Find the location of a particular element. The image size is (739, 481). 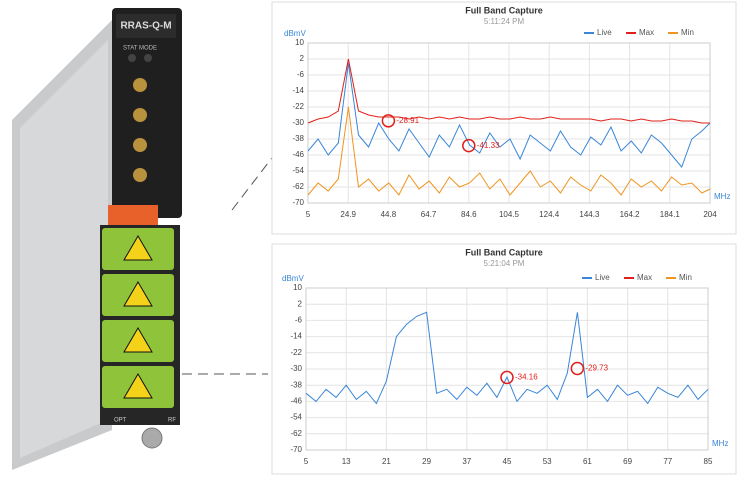

chart-subtitle: 5:11:24 PM is located at coordinates (504, 21).